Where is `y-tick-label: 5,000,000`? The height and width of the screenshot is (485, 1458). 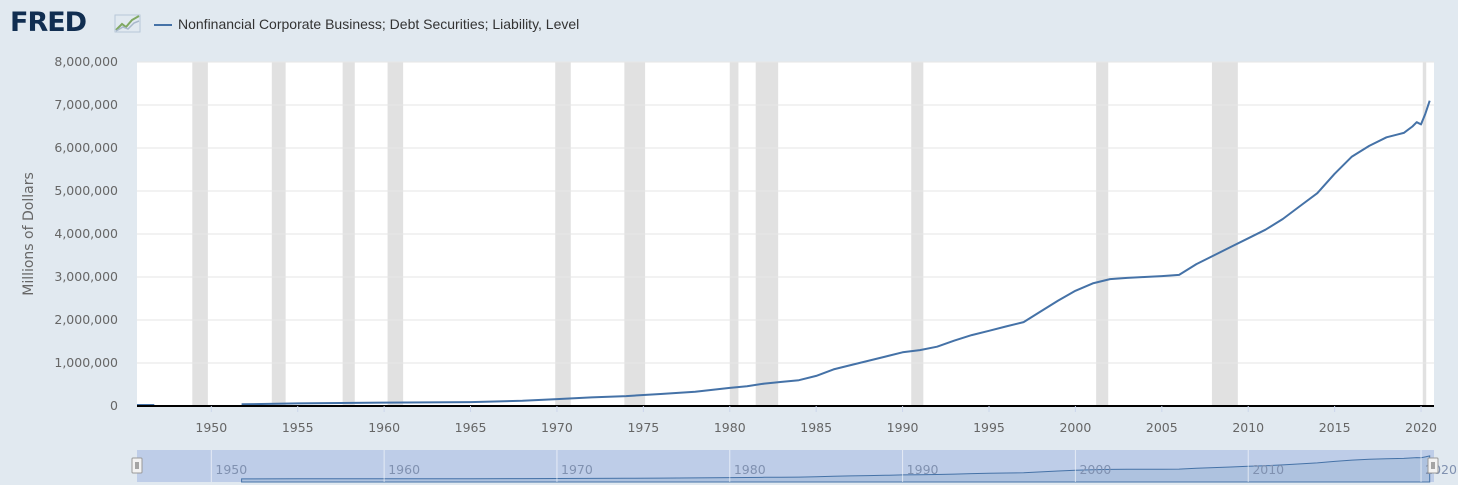
y-tick-label: 5,000,000 is located at coordinates (86, 190).